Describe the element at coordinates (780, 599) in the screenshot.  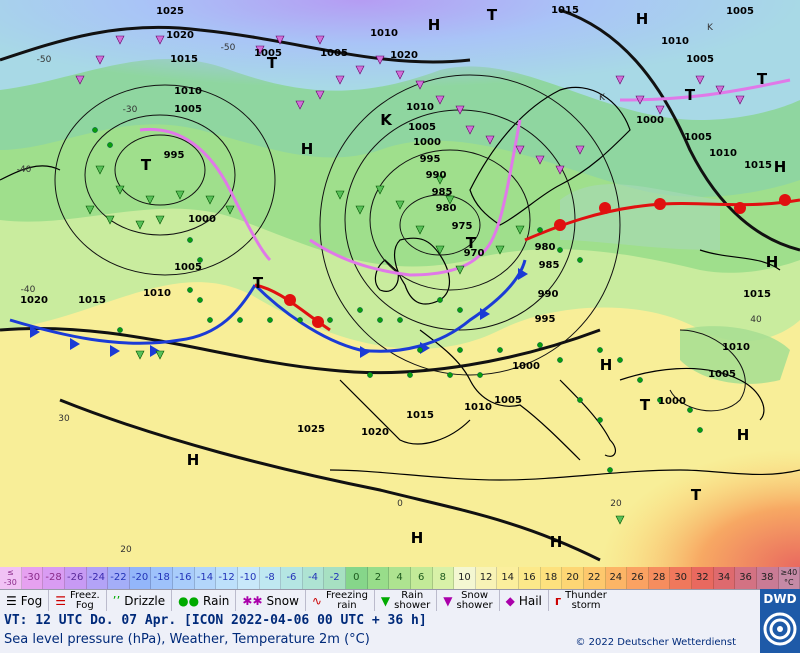
I see `dwd-logo-text: DWD` at that location.